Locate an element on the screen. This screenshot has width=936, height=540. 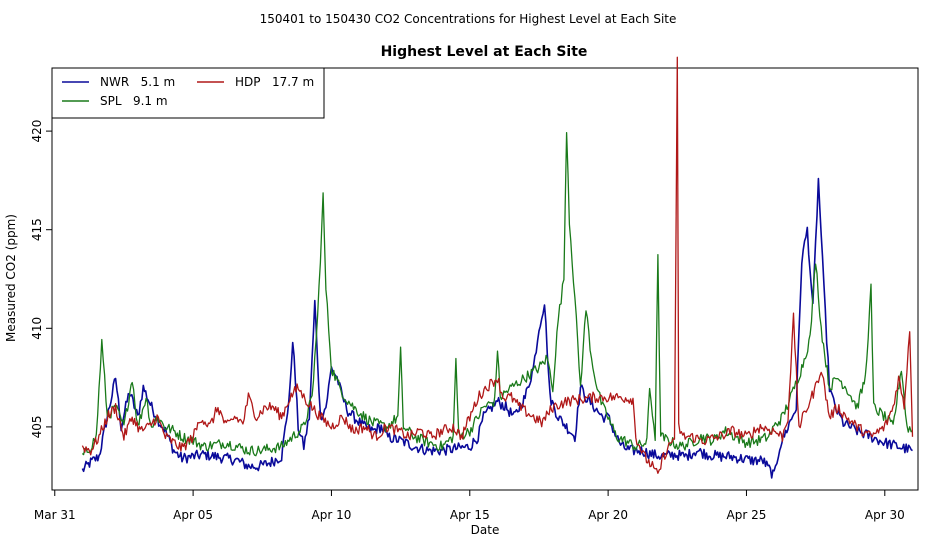
chart-title: Highest Level at Each Site is located at coordinates (484, 52).